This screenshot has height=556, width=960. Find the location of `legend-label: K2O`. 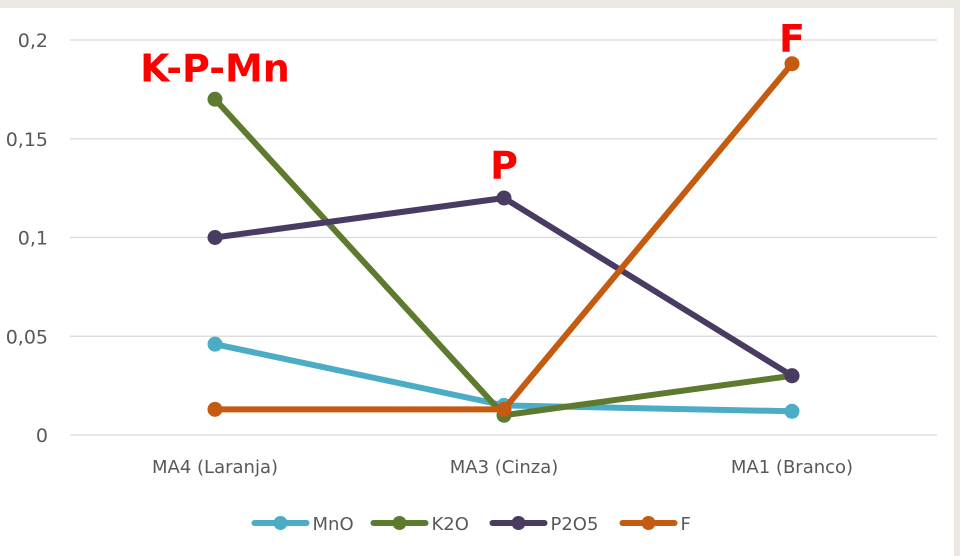

legend-label: K2O is located at coordinates (450, 524).